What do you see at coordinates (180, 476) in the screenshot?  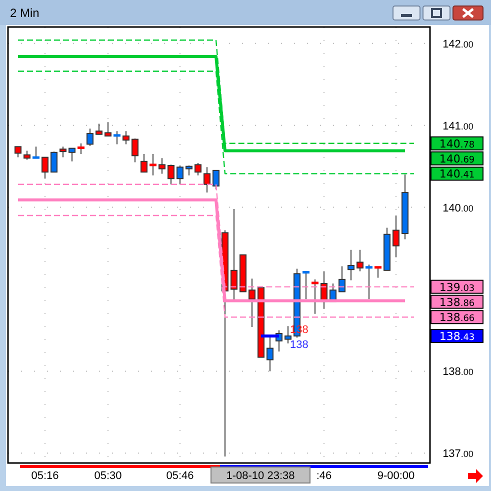 I see `x-tick-label: 05:46` at bounding box center [180, 476].